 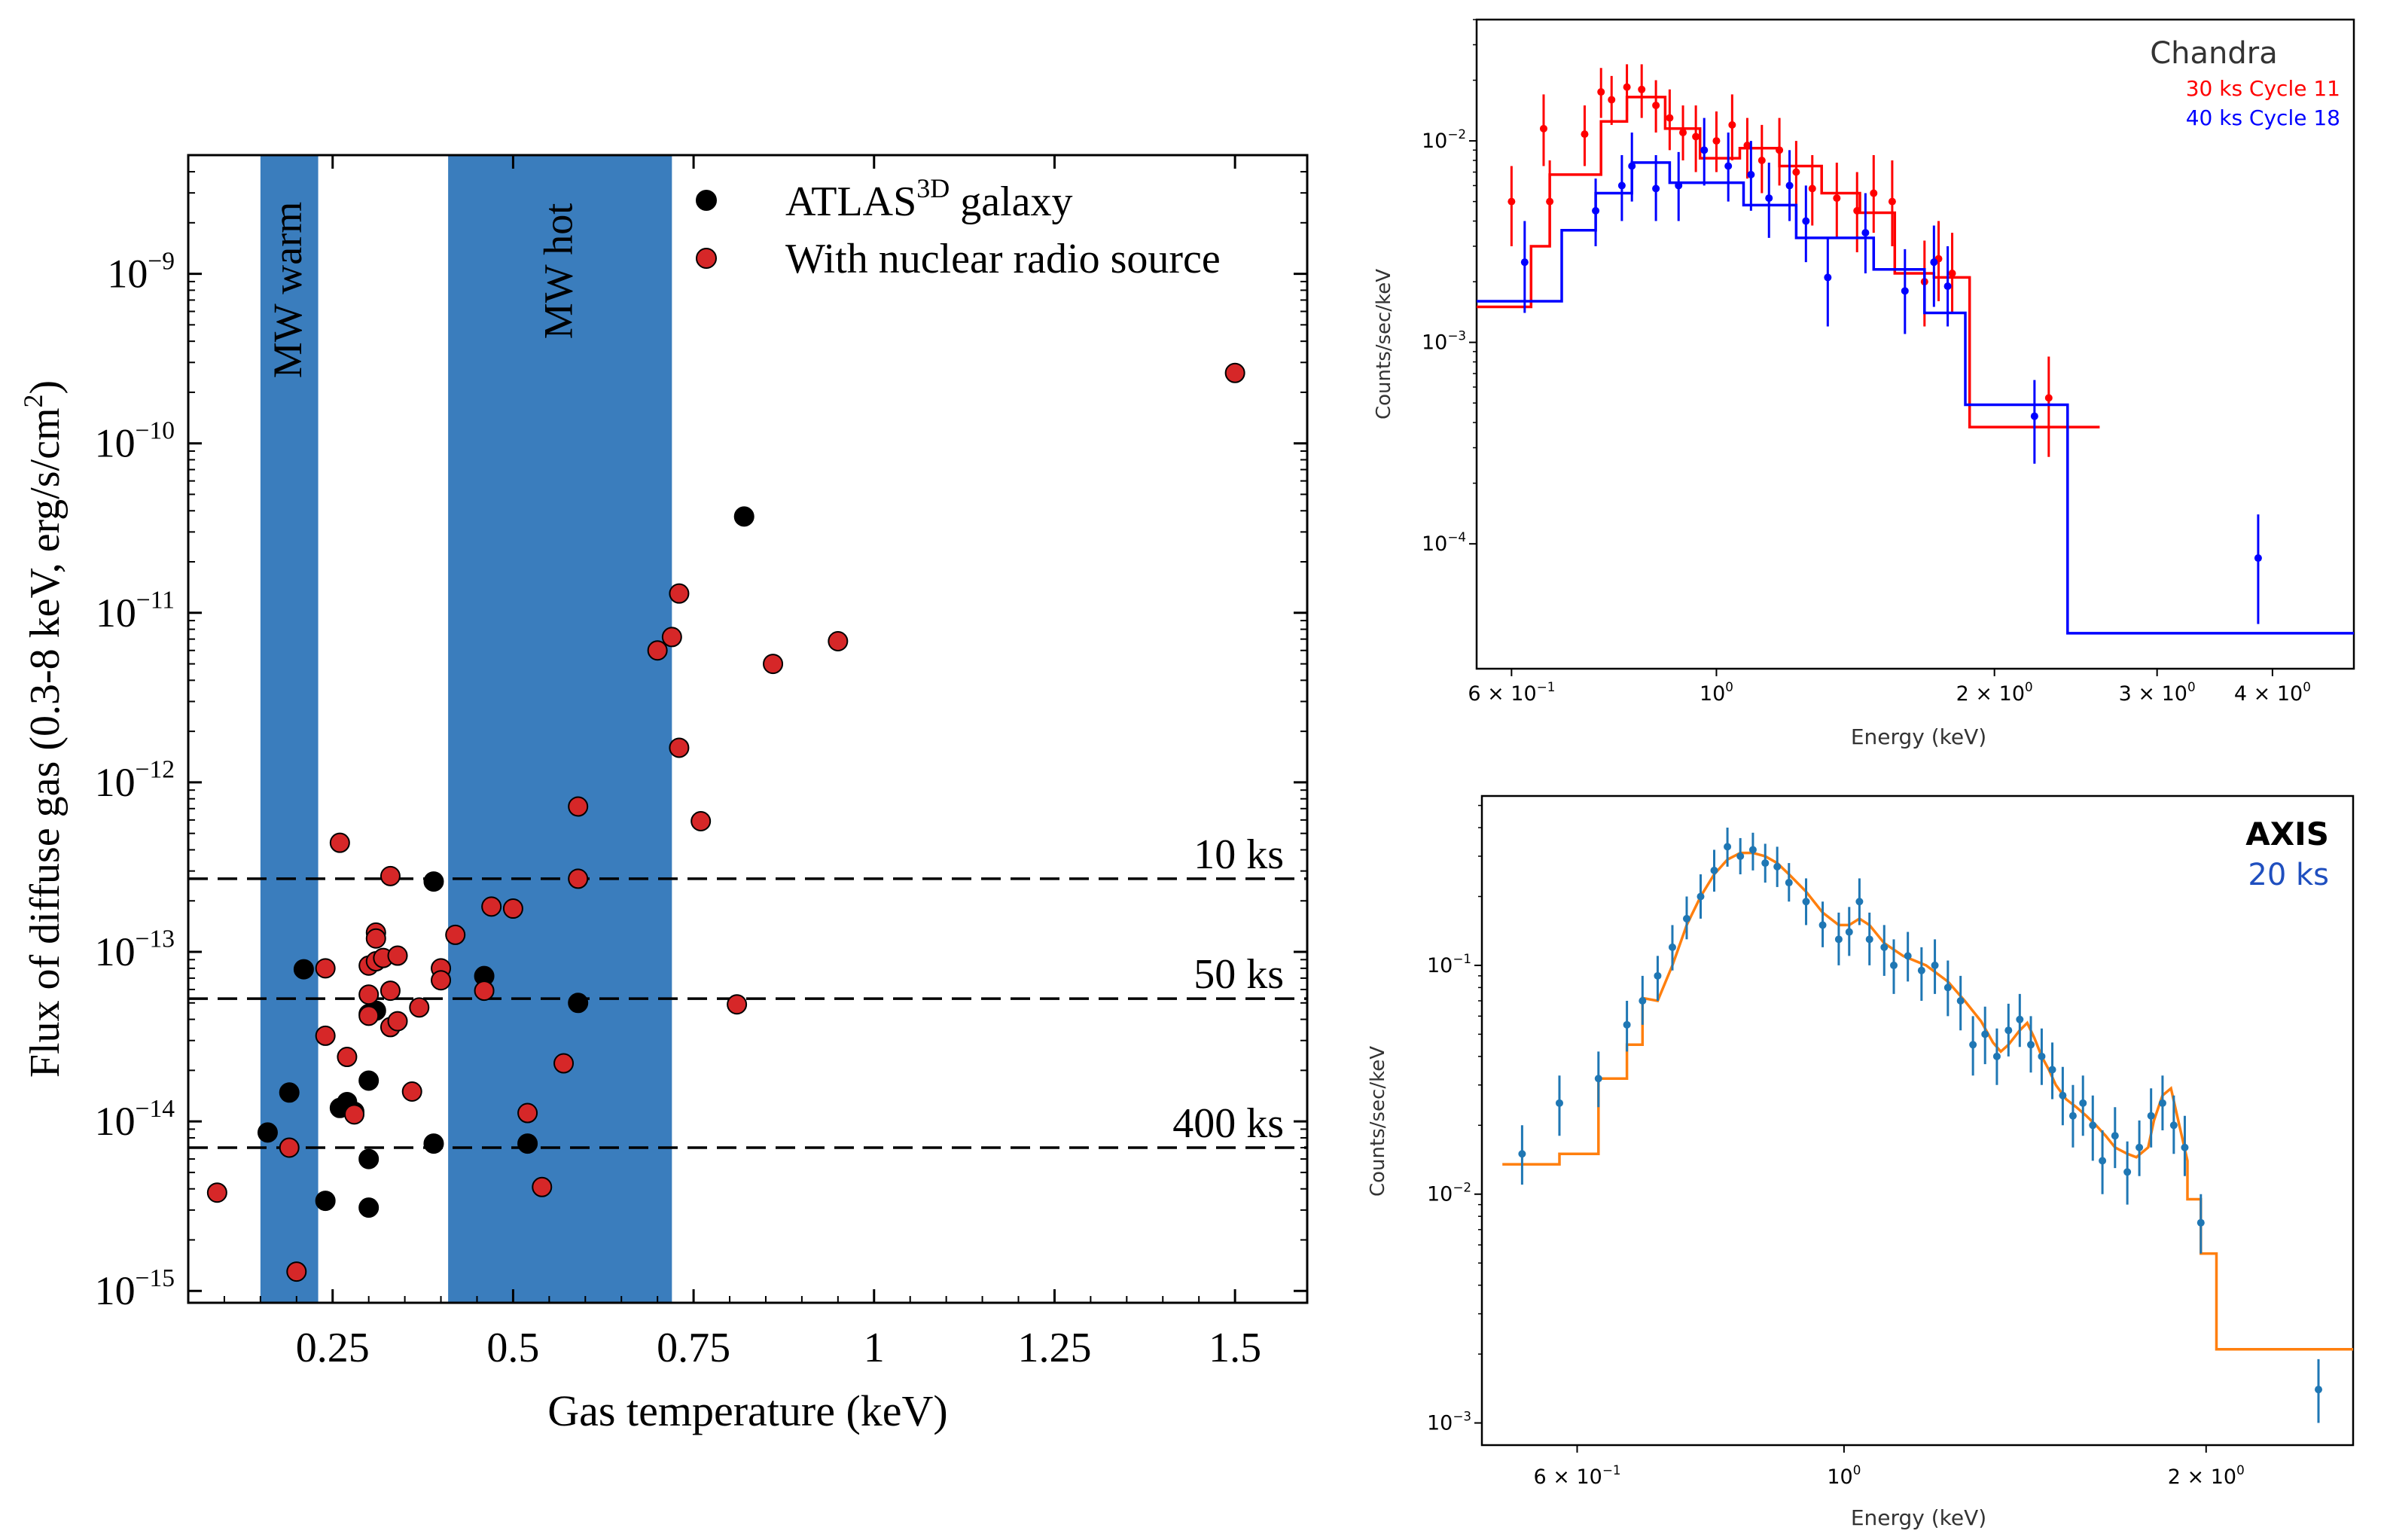 What do you see at coordinates (2206, 1476) in the screenshot?
I see `ax-x-tick-label-2: 2 × 100` at bounding box center [2206, 1476].